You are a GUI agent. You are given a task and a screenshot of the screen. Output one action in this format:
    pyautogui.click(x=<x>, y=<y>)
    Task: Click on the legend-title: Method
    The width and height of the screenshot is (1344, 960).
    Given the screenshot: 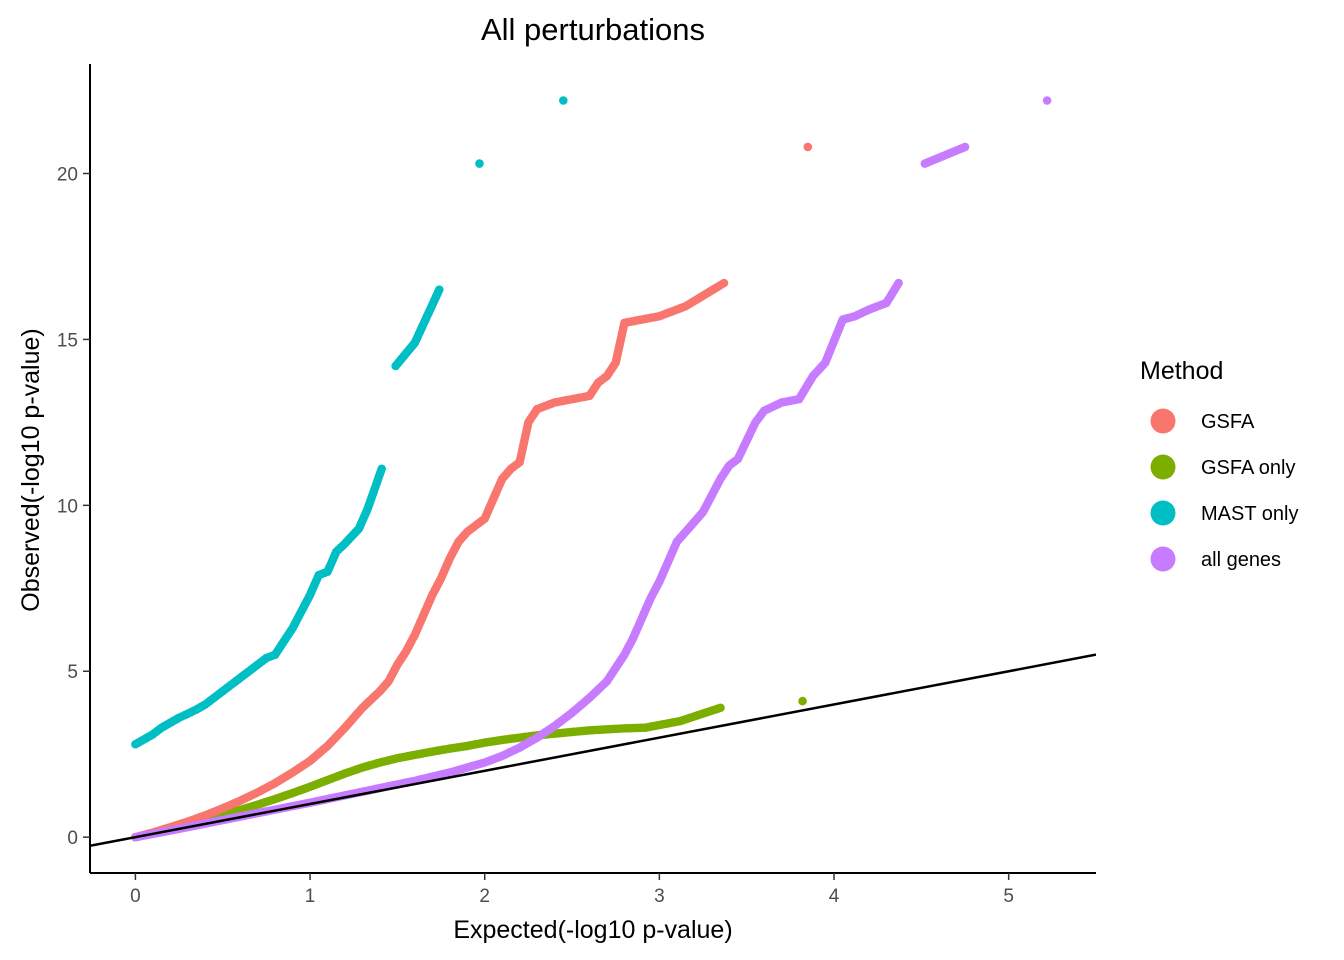 What is the action you would take?
    pyautogui.click(x=1181, y=371)
    